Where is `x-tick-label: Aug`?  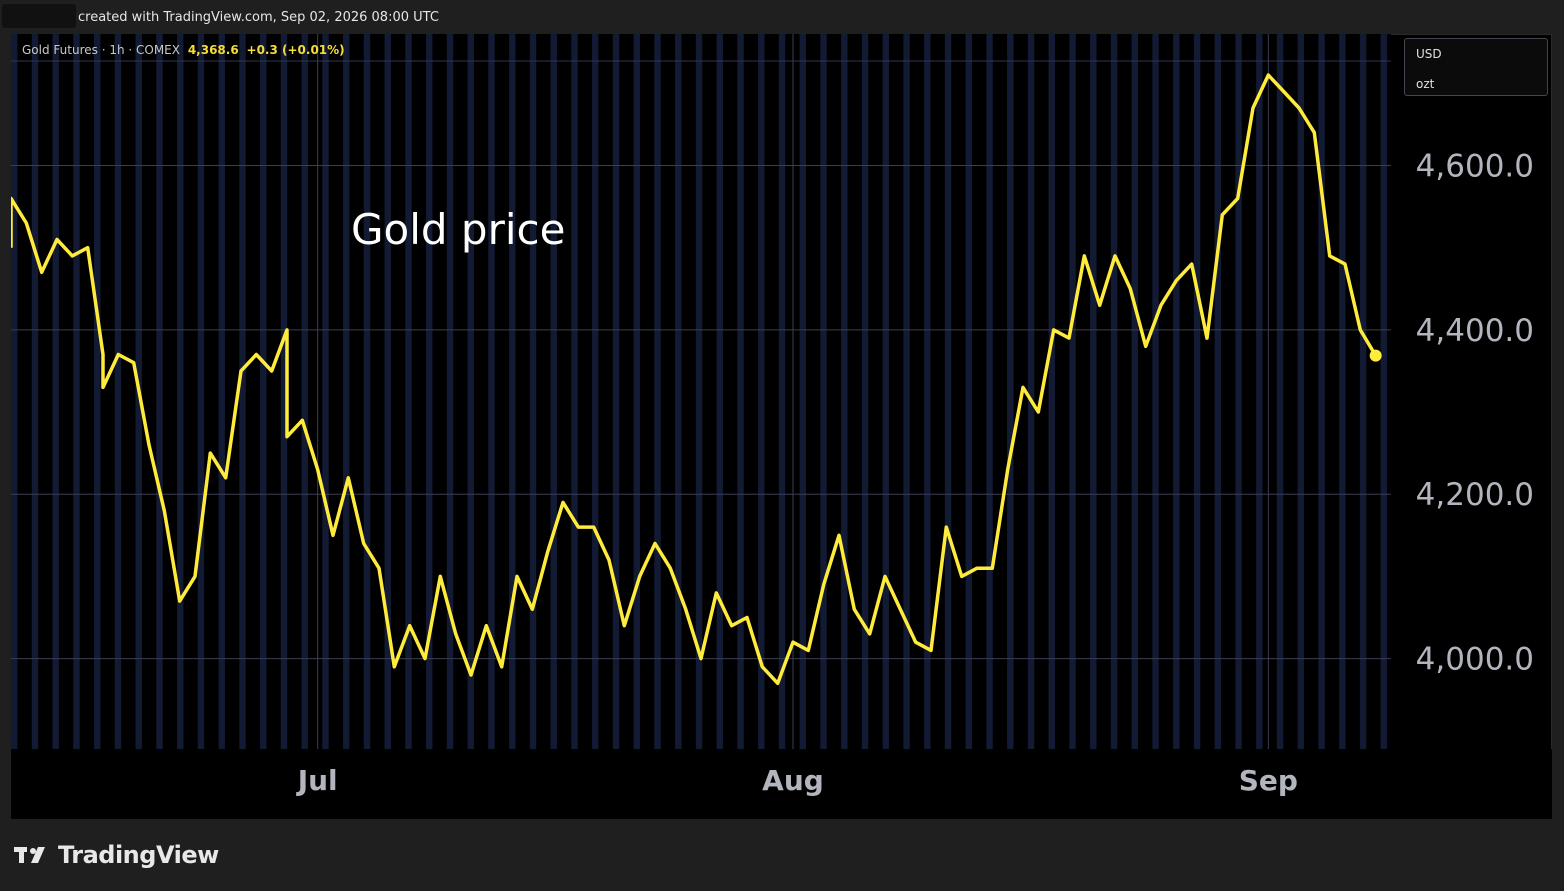 x-tick-label: Aug is located at coordinates (793, 780).